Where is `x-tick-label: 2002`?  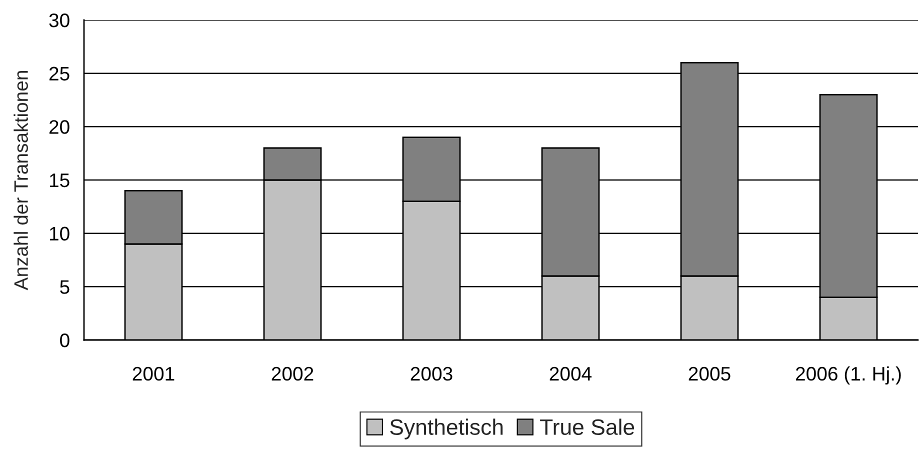 x-tick-label: 2002 is located at coordinates (293, 373).